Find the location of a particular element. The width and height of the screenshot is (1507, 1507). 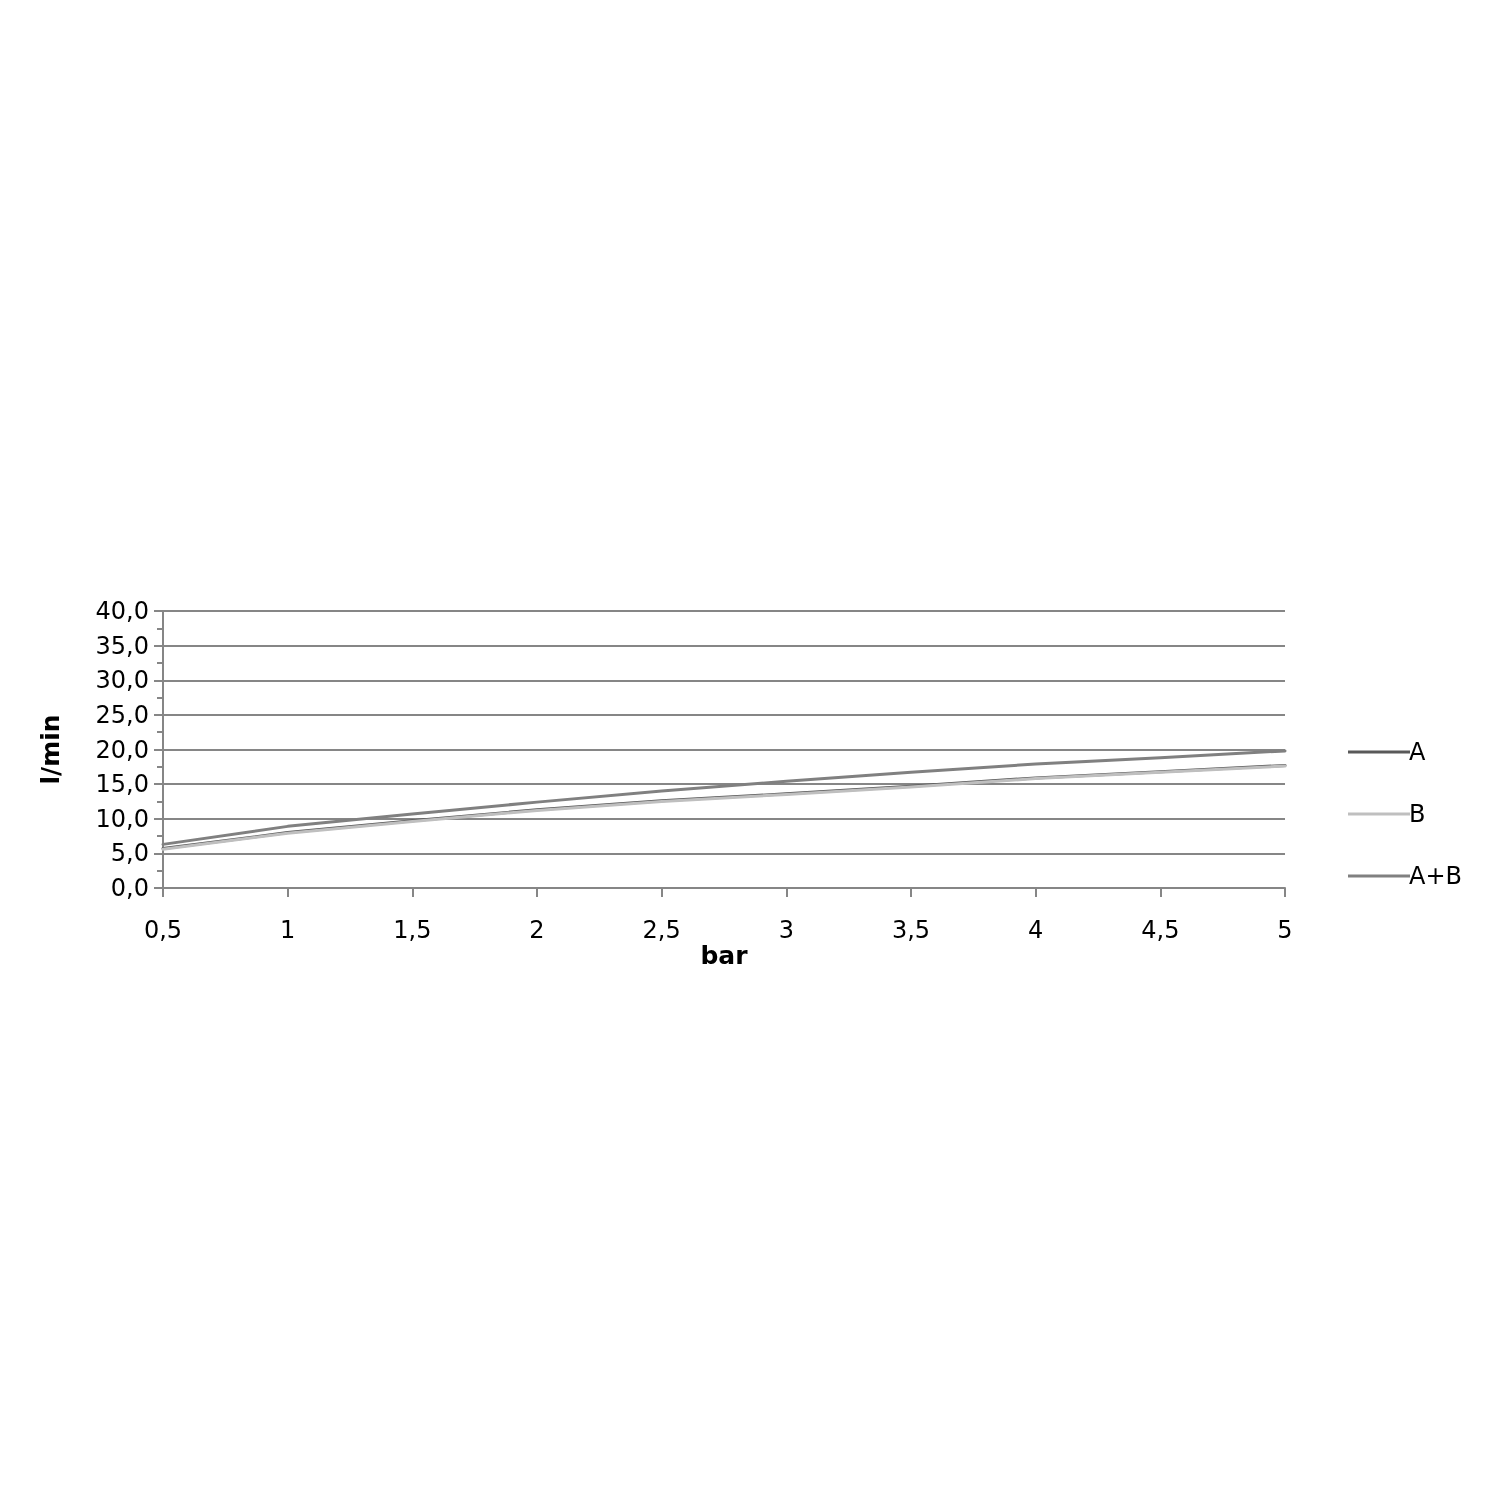

y-tick-label: 25,0 is located at coordinates (122, 714).